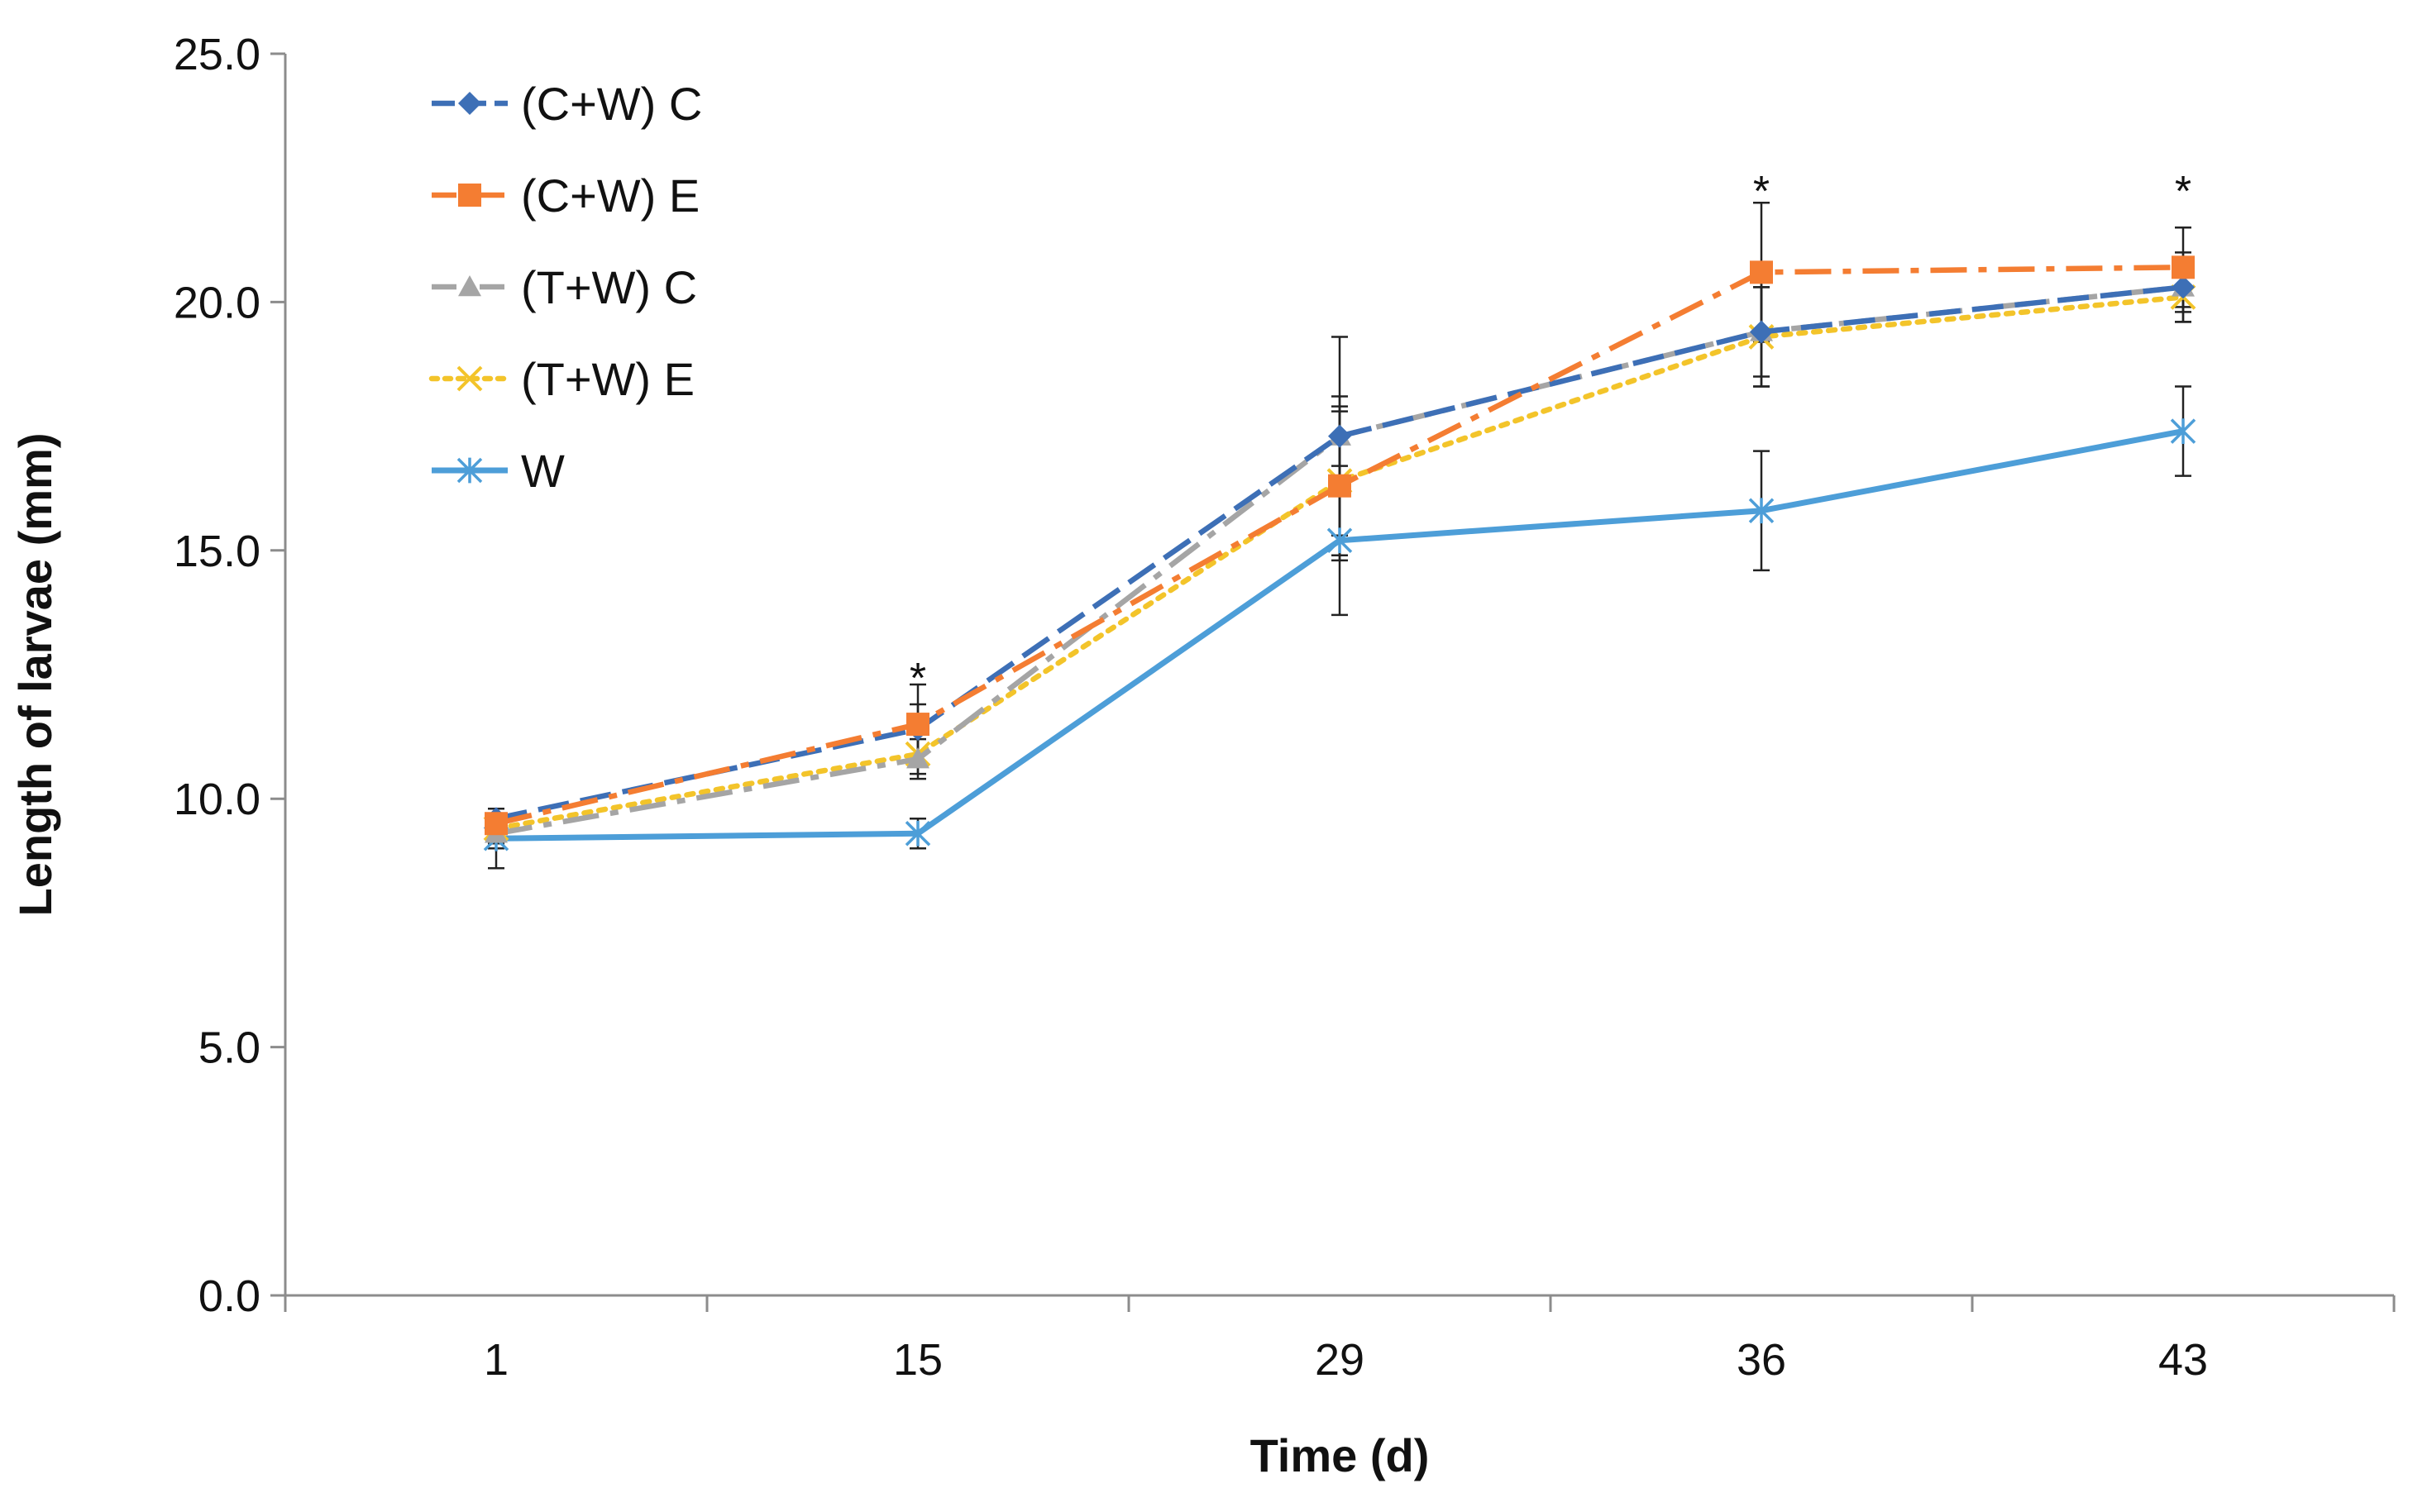 The height and width of the screenshot is (1512, 2413). I want to click on legend-marker-w, so click(469, 470).